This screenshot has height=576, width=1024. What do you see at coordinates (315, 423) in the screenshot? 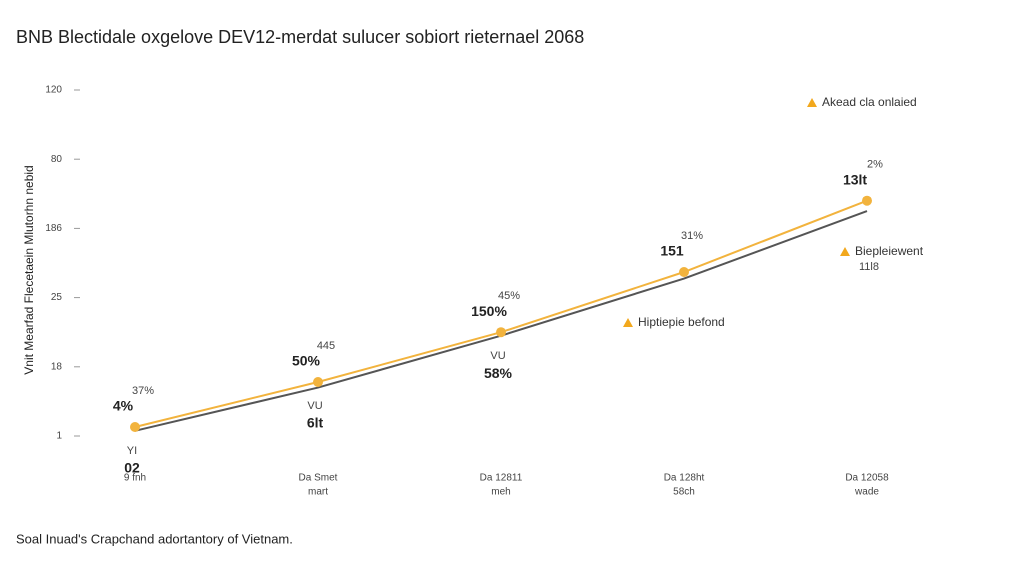
I see `point-label: 6lt` at bounding box center [315, 423].